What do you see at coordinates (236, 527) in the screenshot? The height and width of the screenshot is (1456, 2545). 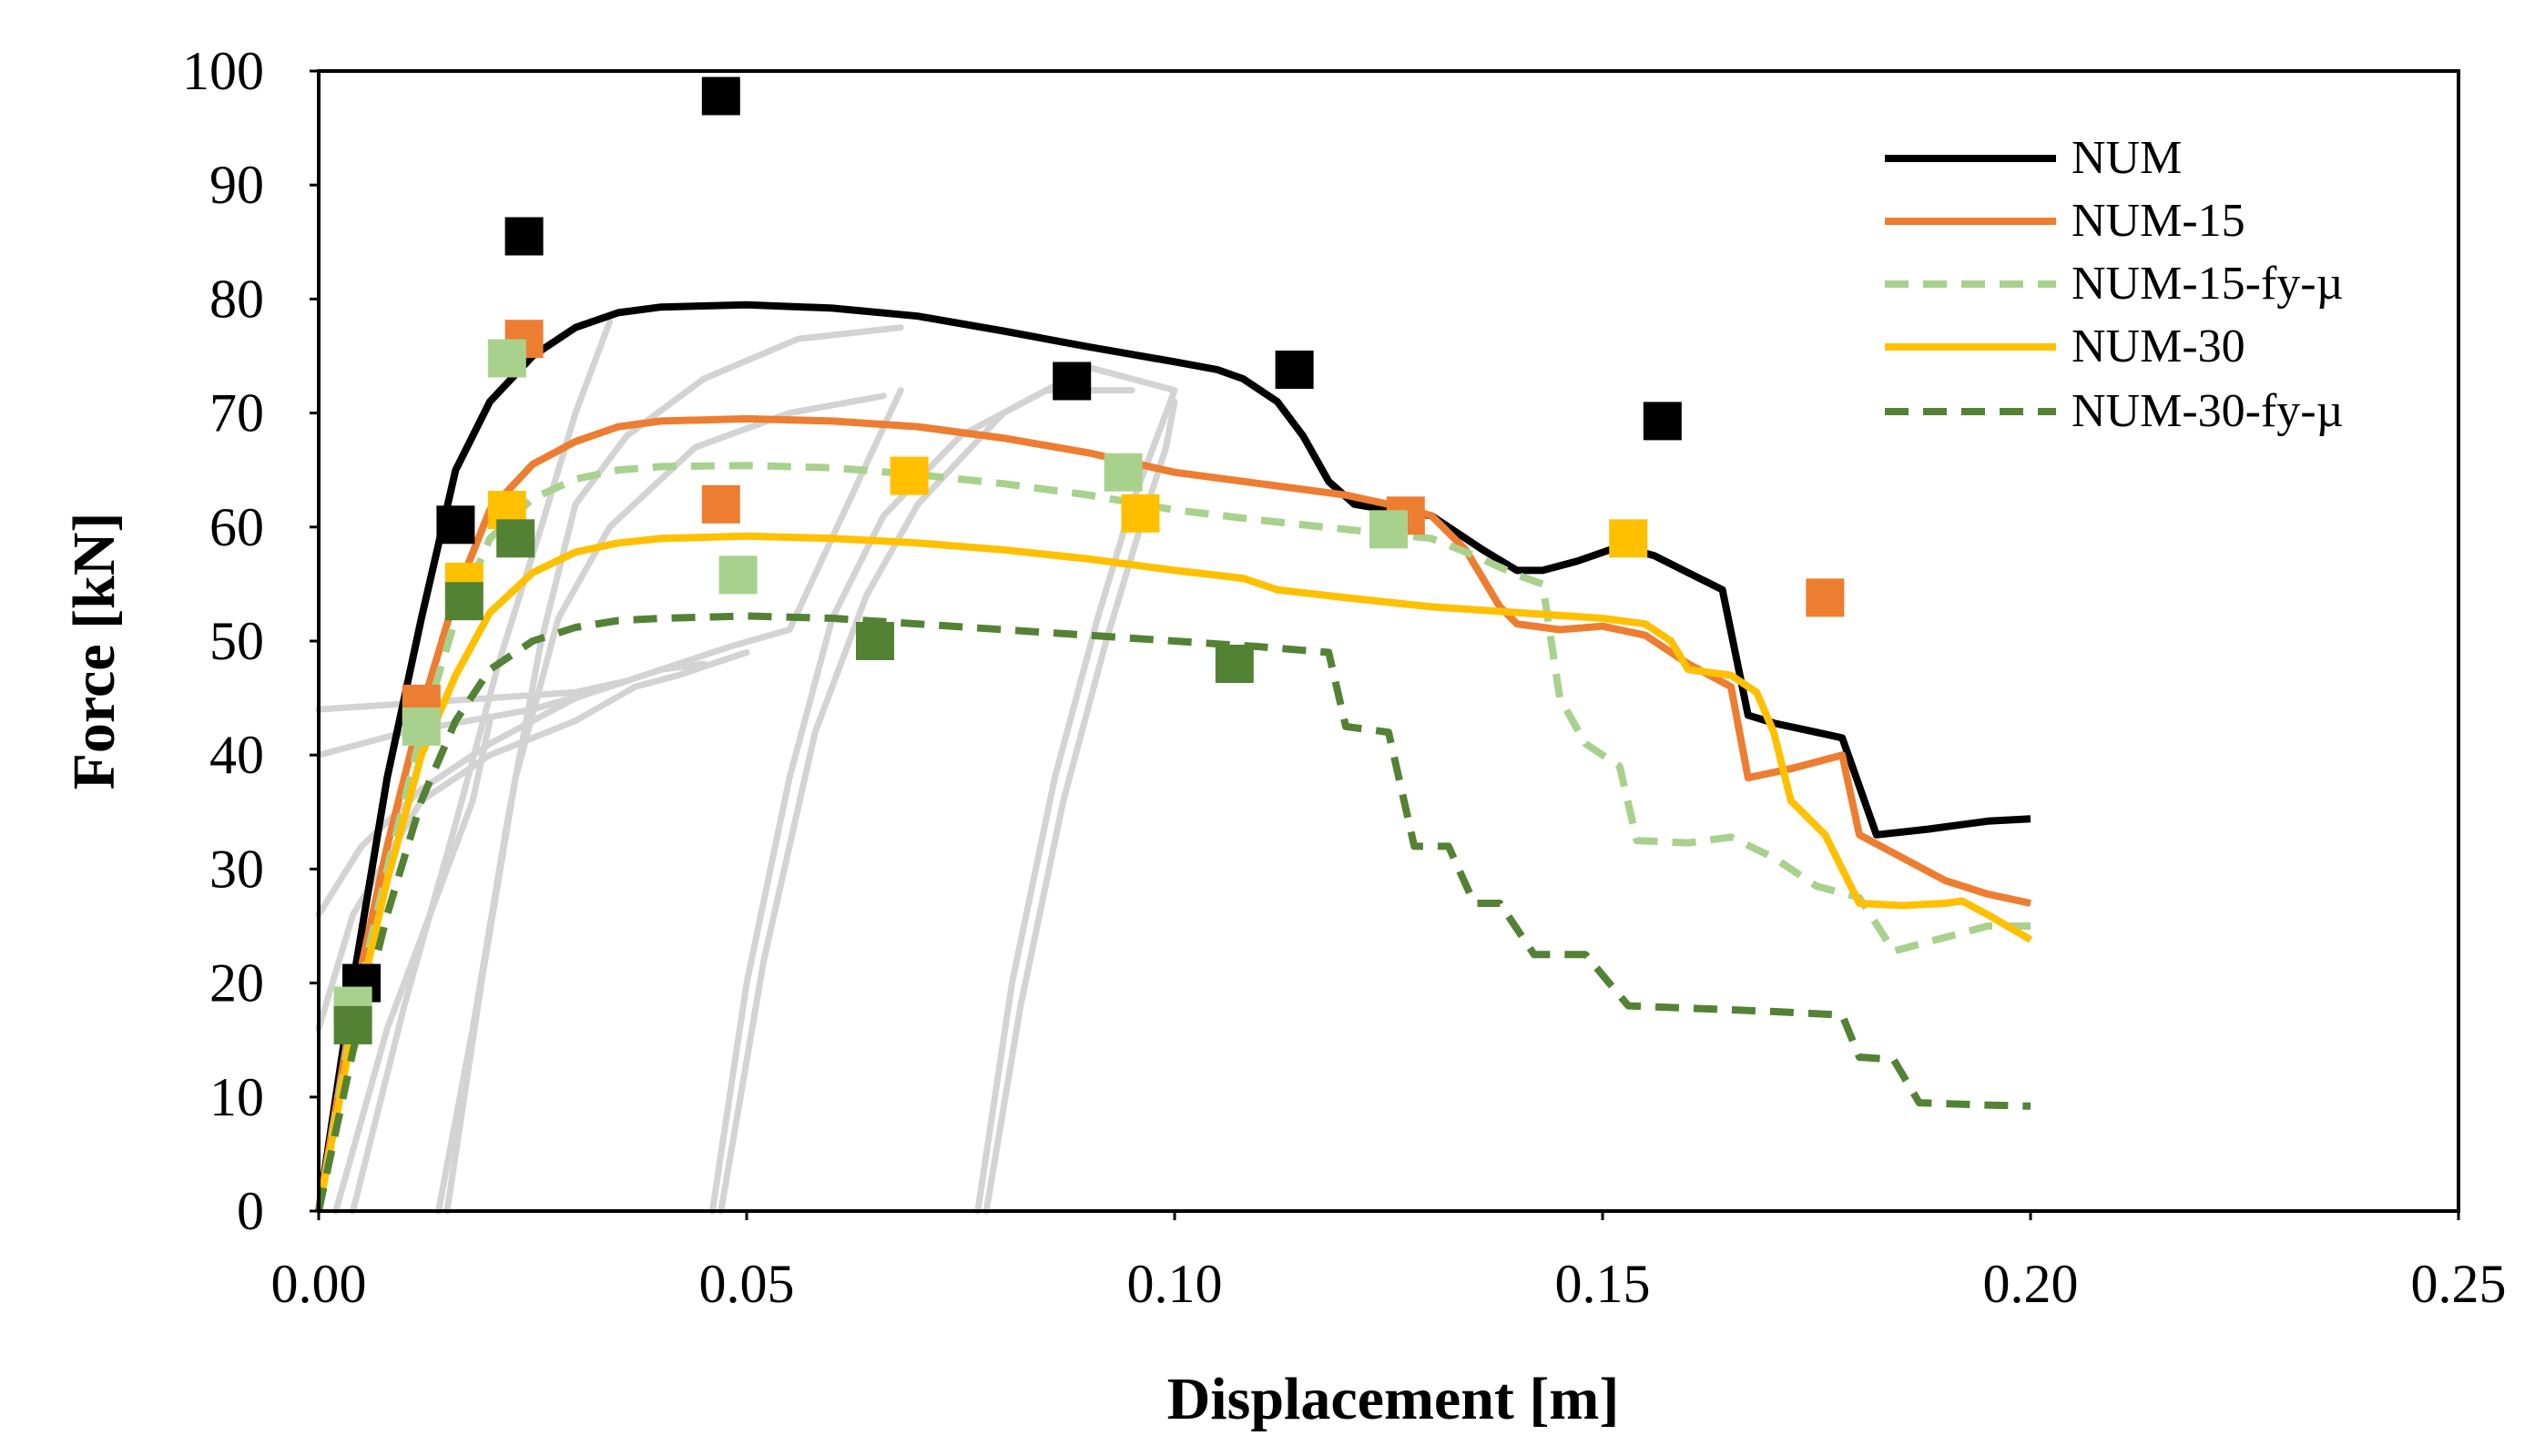 I see `y-tick-label: 60` at bounding box center [236, 527].